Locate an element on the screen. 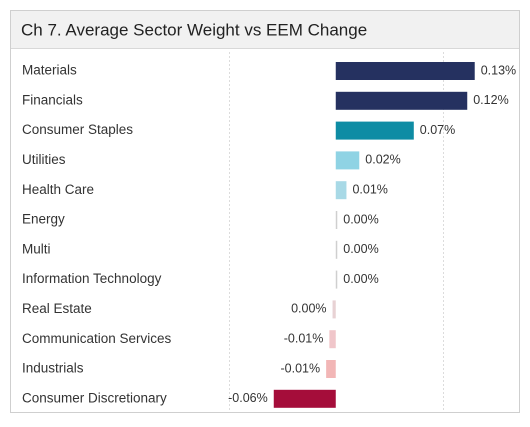  category-label: Financials is located at coordinates (52, 99).